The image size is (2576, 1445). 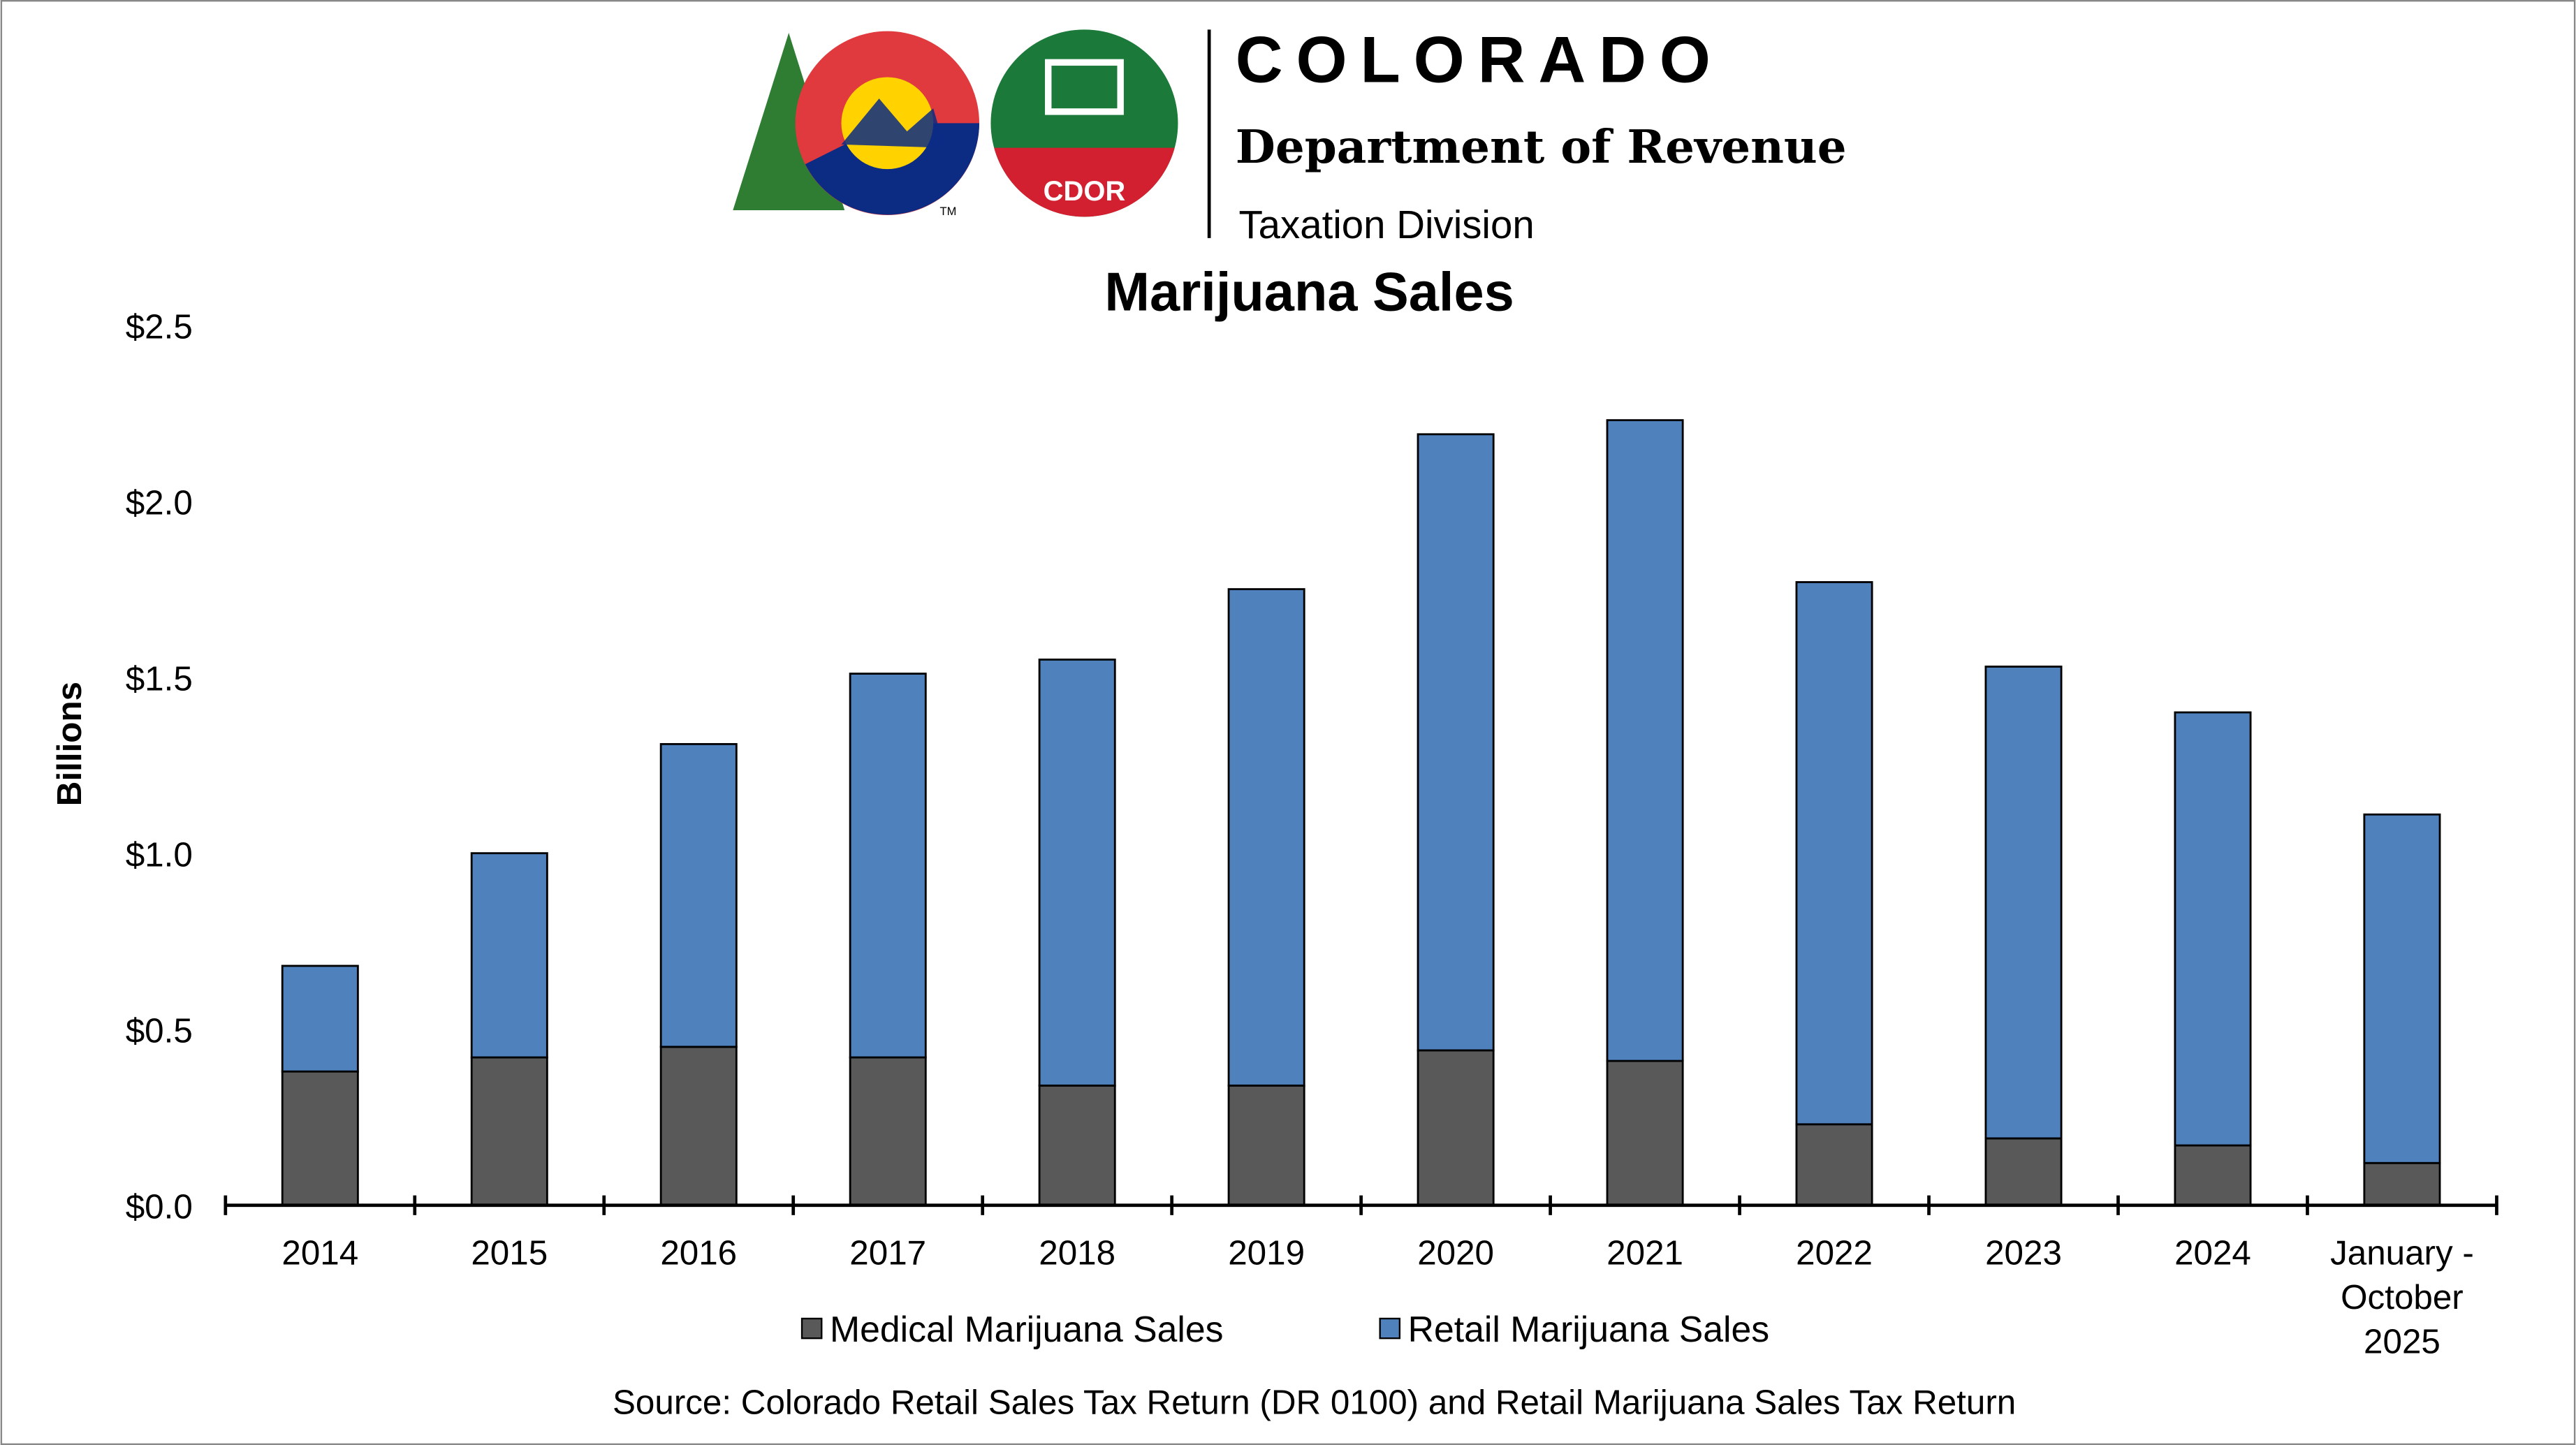 What do you see at coordinates (2402, 1297) in the screenshot?
I see `x-tick-label: October` at bounding box center [2402, 1297].